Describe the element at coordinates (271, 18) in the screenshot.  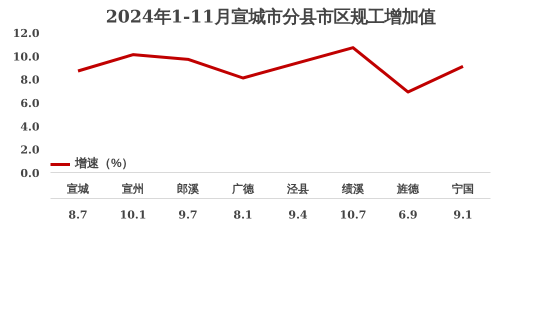
I see `chart-title: 2024年1-11月宣城市分县市区规工增加值` at that location.